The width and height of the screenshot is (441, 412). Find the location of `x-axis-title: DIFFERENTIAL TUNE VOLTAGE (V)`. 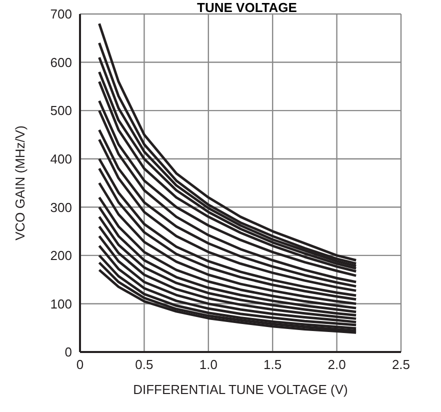

x-axis-title: DIFFERENTIAL TUNE VOLTAGE (V) is located at coordinates (240, 389).